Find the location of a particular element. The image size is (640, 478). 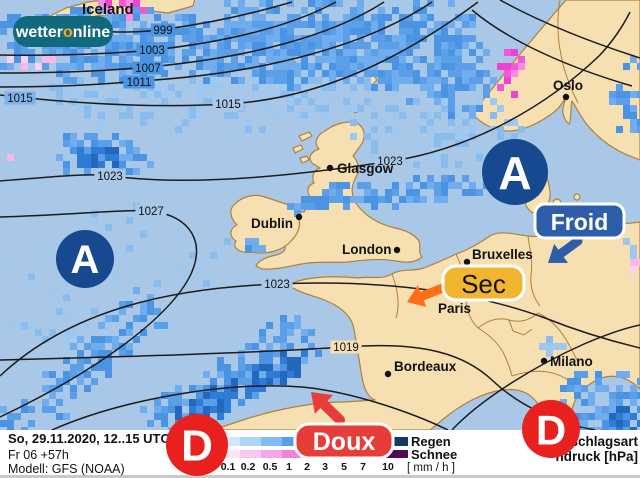

legend-tick: 2 is located at coordinates (307, 467).